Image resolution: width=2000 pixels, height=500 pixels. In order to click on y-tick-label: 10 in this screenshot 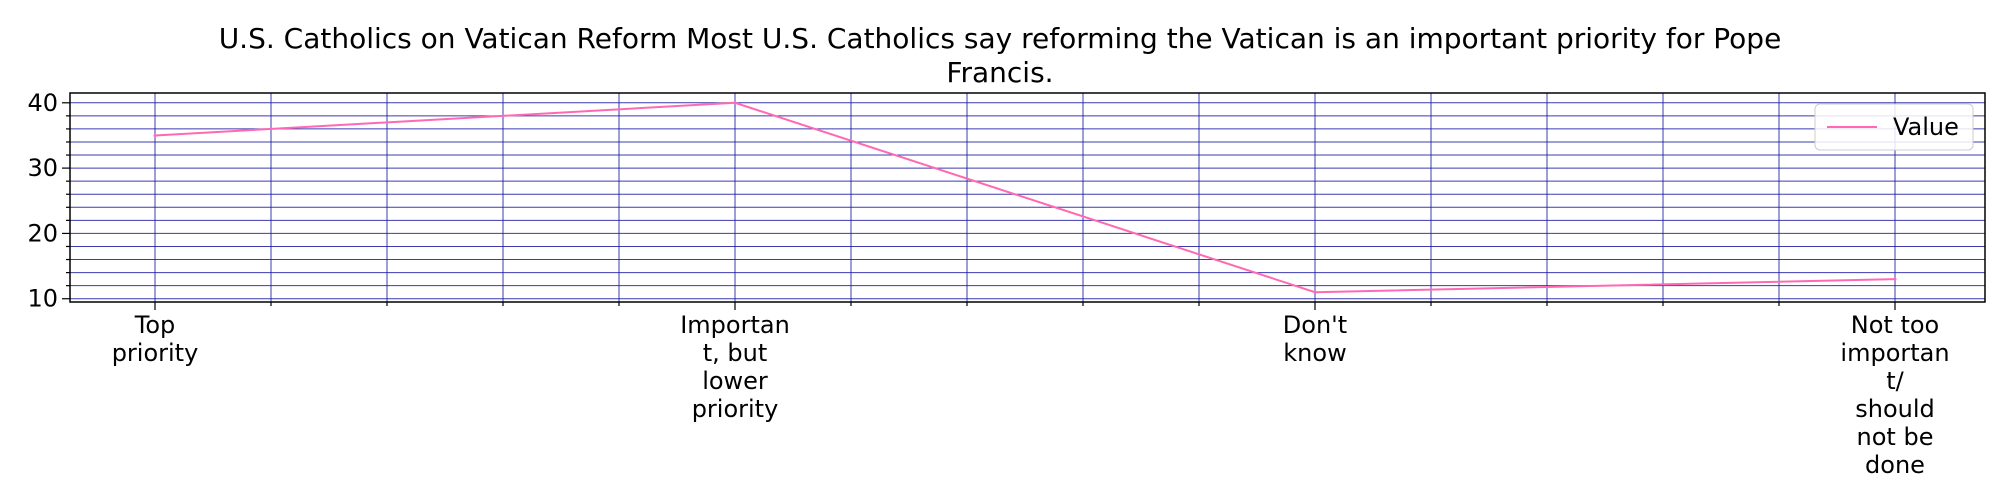, I will do `click(42, 299)`.